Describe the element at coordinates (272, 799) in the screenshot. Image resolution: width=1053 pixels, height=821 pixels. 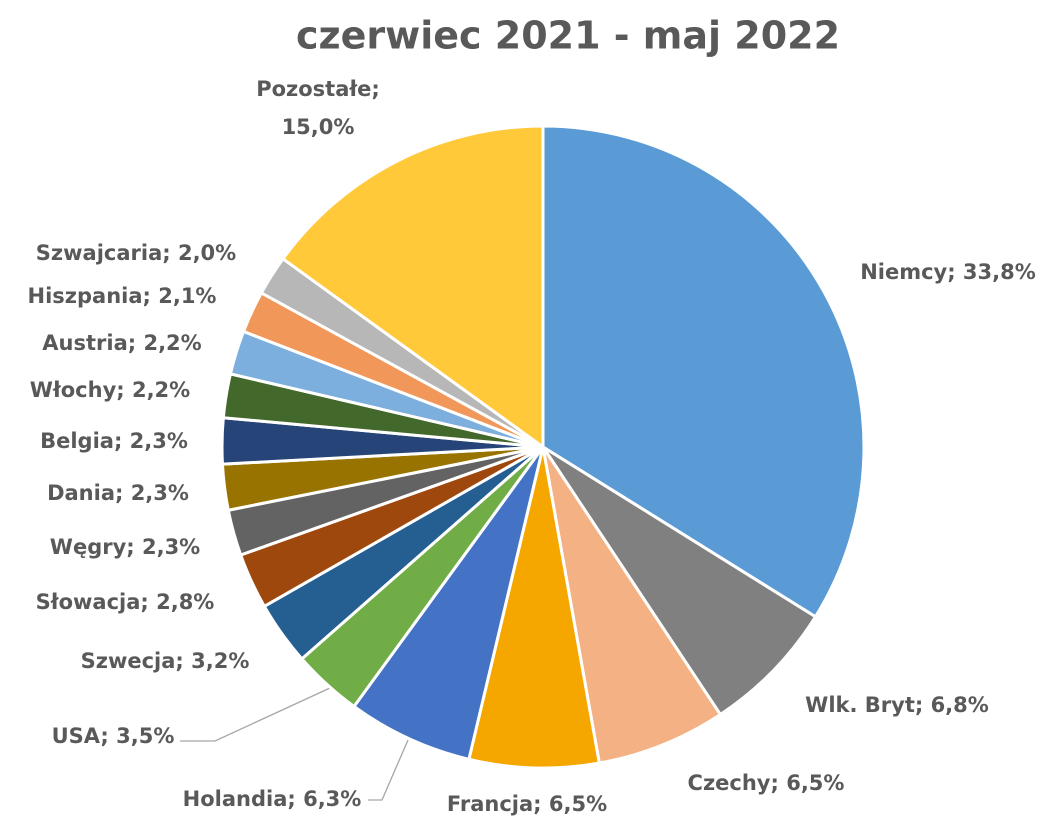
I see `data-label: Holandia; 6,3%` at that location.